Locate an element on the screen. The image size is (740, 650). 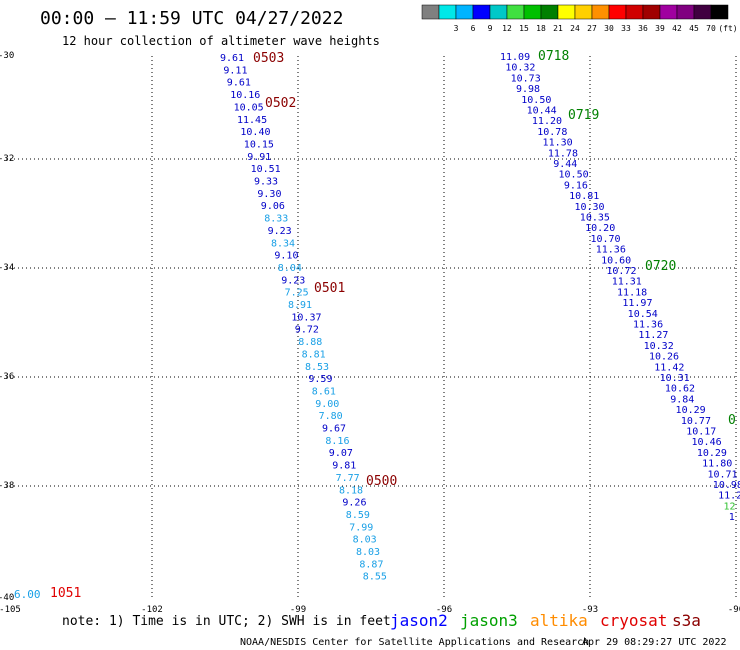
swh-value: 11.18 is located at coordinates (632, 292).